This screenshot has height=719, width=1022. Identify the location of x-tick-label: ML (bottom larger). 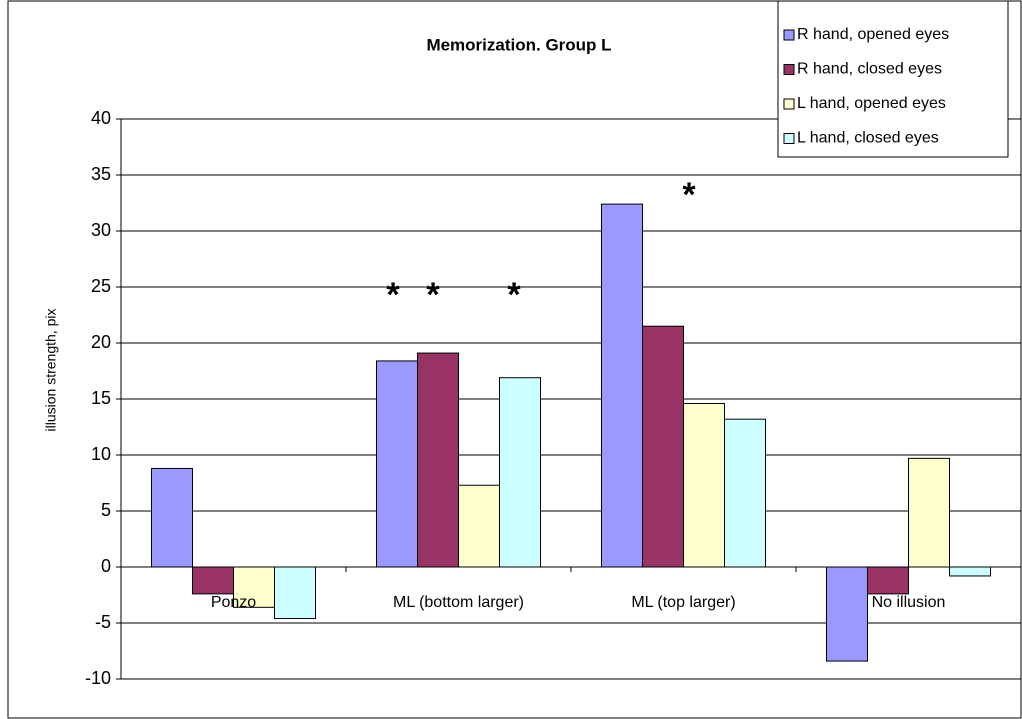
(458, 602).